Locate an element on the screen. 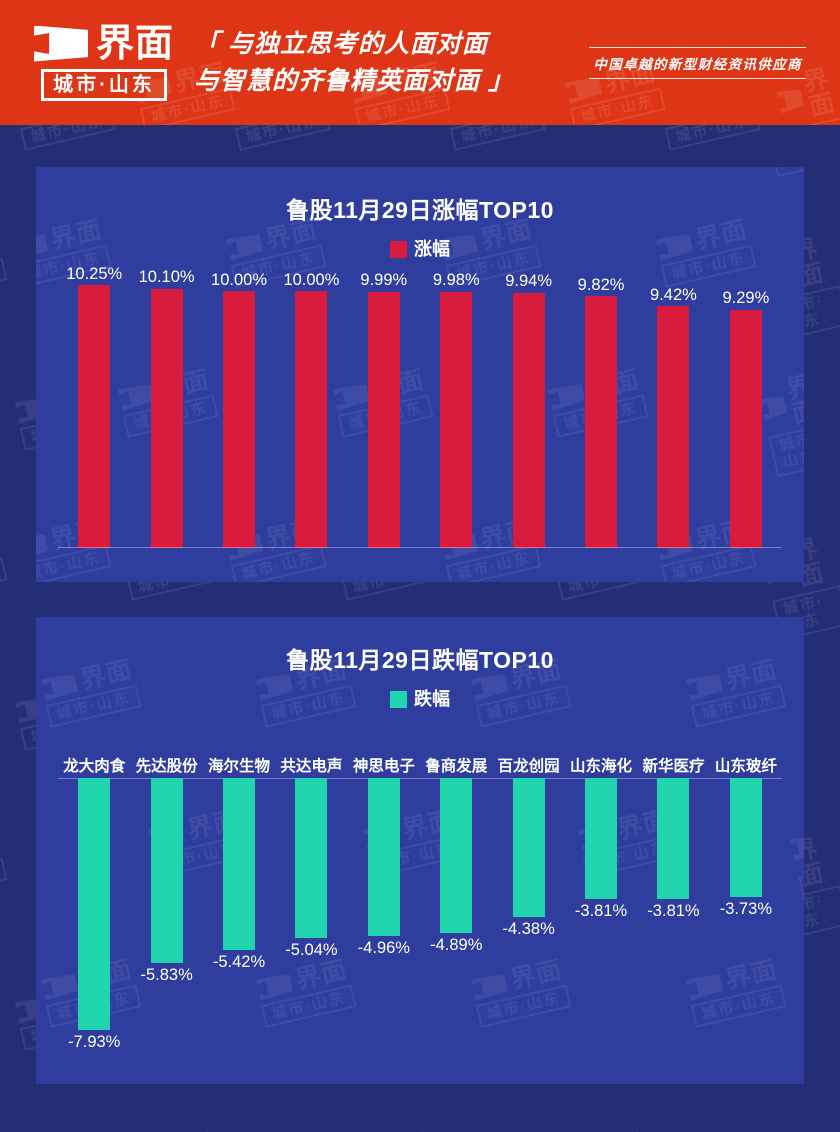  bar-value-label: 9.99% is located at coordinates (384, 280).